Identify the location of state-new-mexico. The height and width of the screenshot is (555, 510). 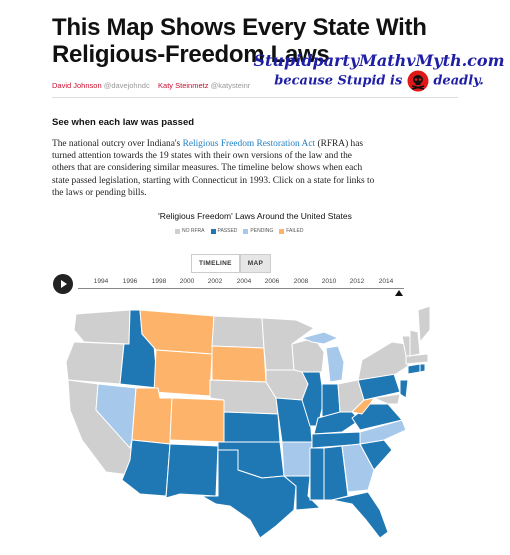
(192, 471).